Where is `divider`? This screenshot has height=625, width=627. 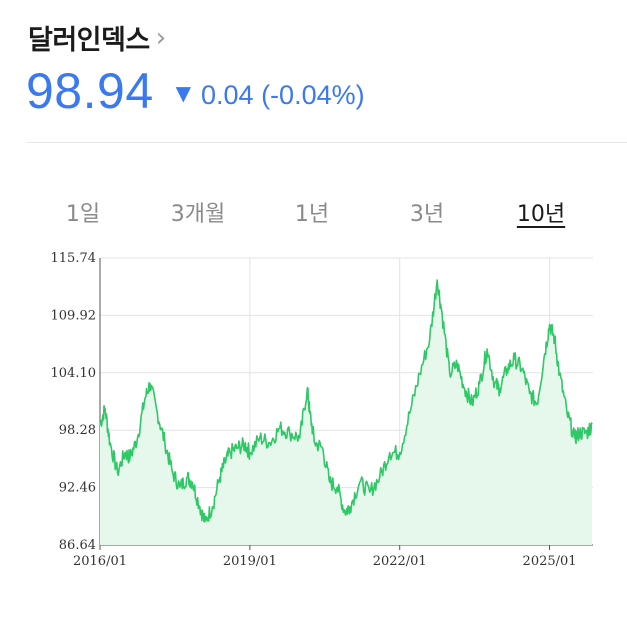 divider is located at coordinates (326, 142).